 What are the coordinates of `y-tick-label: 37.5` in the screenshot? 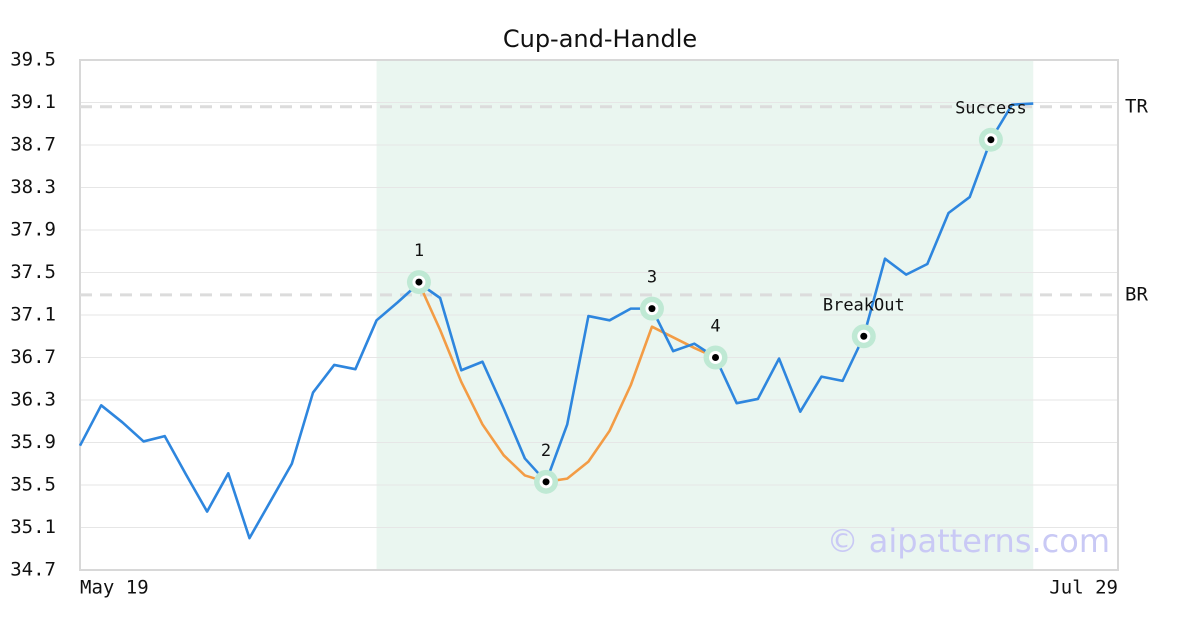 It's located at (33, 272).